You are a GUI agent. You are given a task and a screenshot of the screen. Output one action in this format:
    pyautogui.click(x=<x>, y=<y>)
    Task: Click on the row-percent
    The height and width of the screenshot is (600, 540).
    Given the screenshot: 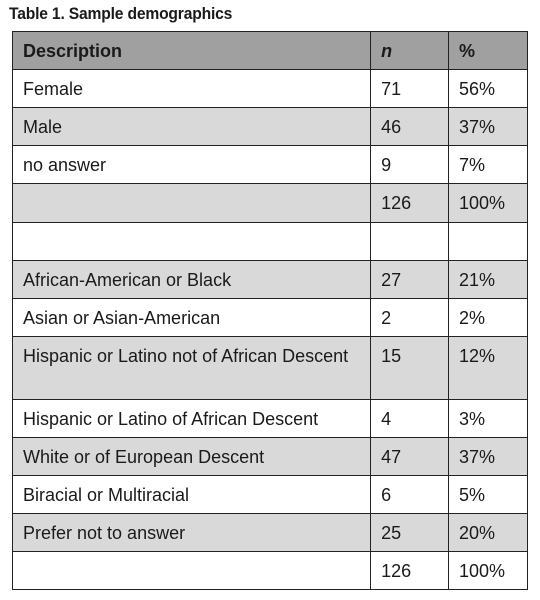 What is the action you would take?
    pyautogui.click(x=488, y=241)
    